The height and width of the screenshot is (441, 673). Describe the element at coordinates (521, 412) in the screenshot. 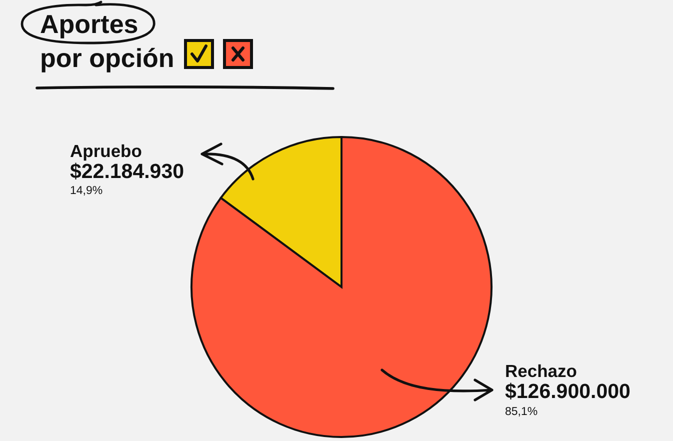

I see `text: 85,1%` at that location.